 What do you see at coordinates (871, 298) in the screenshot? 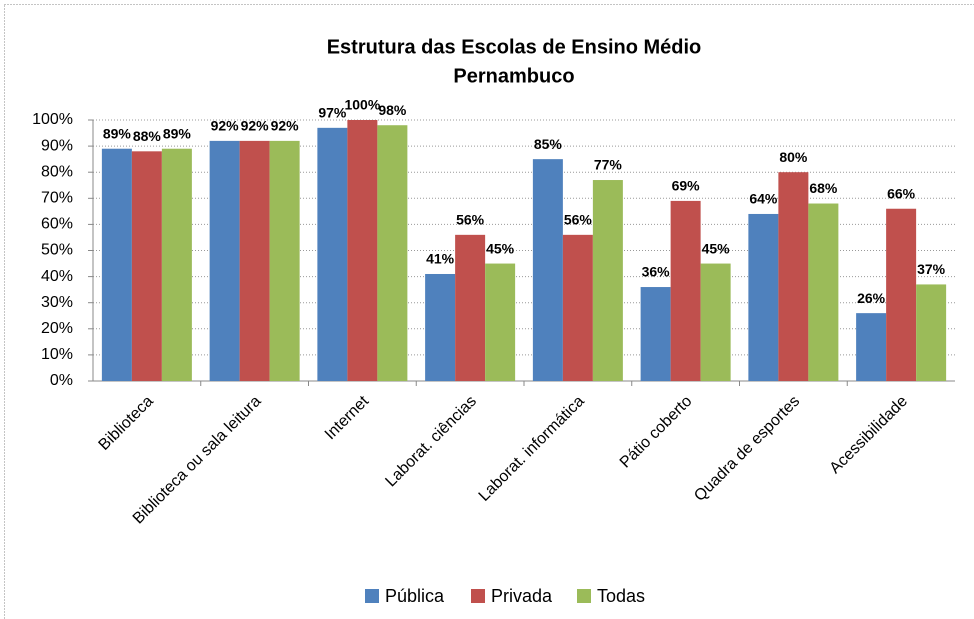
I see `value-label: 26%` at bounding box center [871, 298].